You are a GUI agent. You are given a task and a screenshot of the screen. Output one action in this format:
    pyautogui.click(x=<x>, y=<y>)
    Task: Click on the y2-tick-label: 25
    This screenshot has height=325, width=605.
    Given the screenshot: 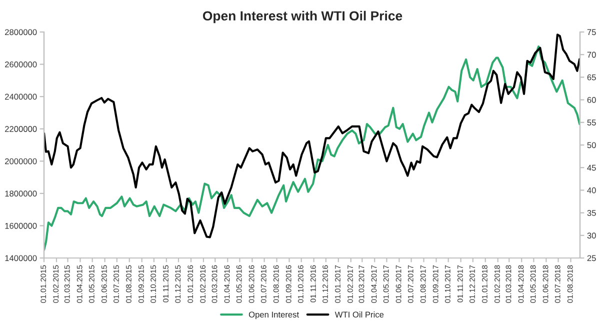 What is the action you would take?
    pyautogui.click(x=591, y=258)
    